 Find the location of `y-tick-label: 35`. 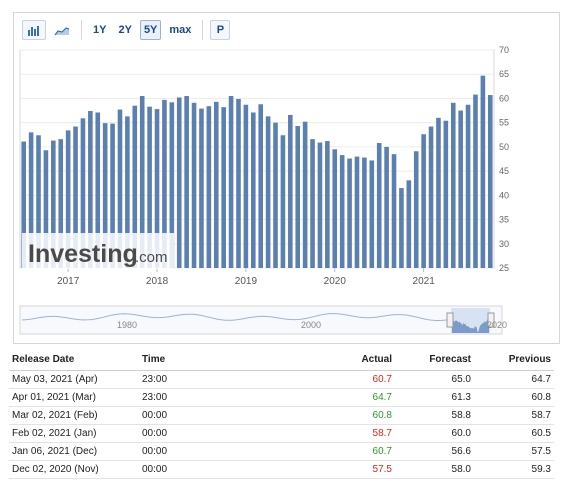

y-tick-label: 35 is located at coordinates (504, 220).